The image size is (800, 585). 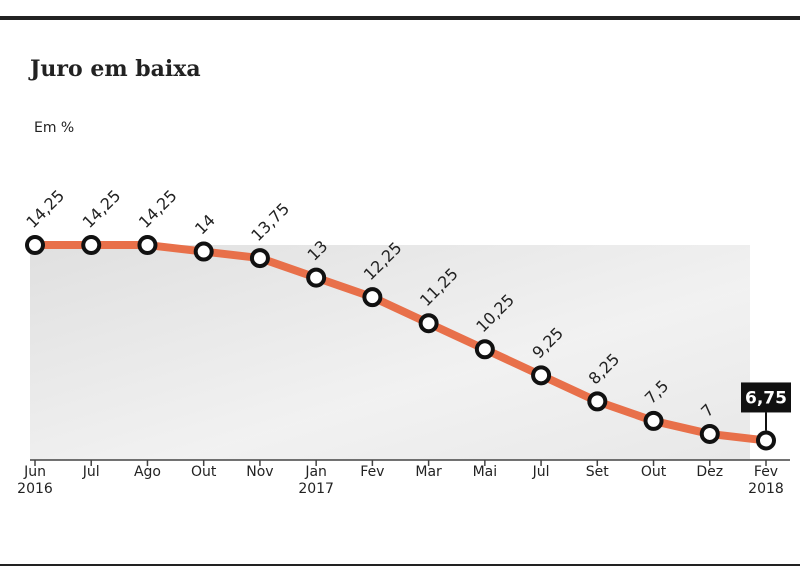 I want to click on x-tick-label: Jan 2017, so click(x=316, y=480).